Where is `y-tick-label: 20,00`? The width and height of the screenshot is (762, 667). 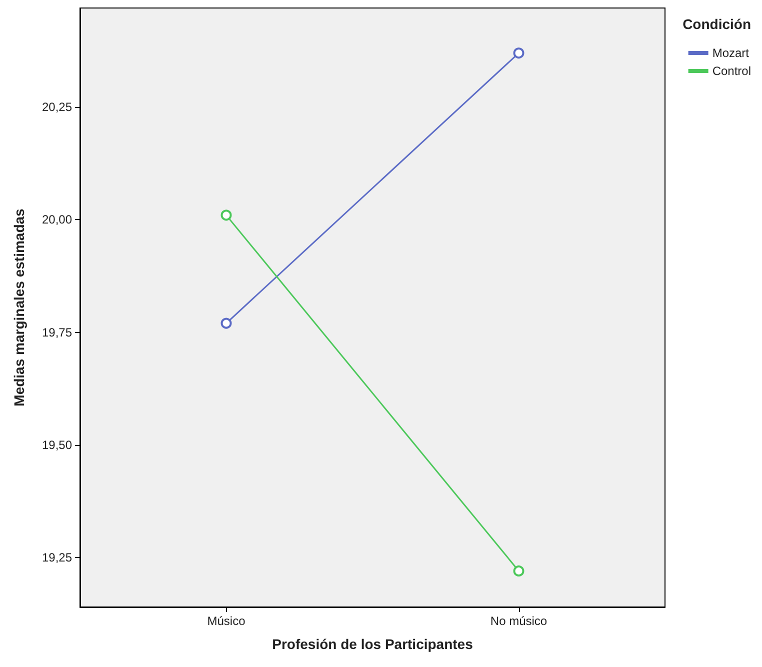 y-tick-label: 20,00 is located at coordinates (57, 219).